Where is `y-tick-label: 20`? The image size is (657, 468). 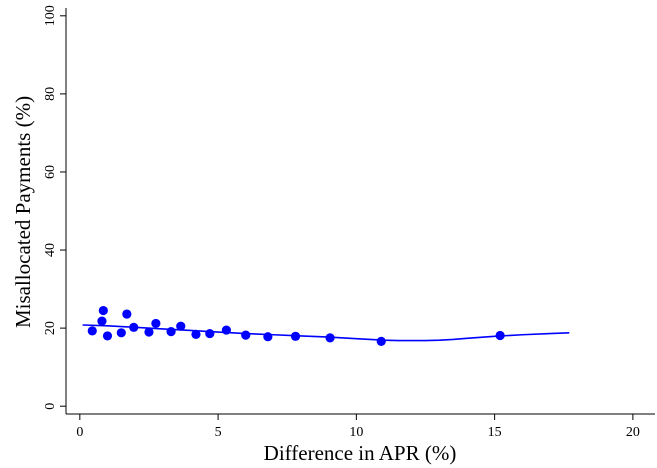
y-tick-label: 20 is located at coordinates (50, 328).